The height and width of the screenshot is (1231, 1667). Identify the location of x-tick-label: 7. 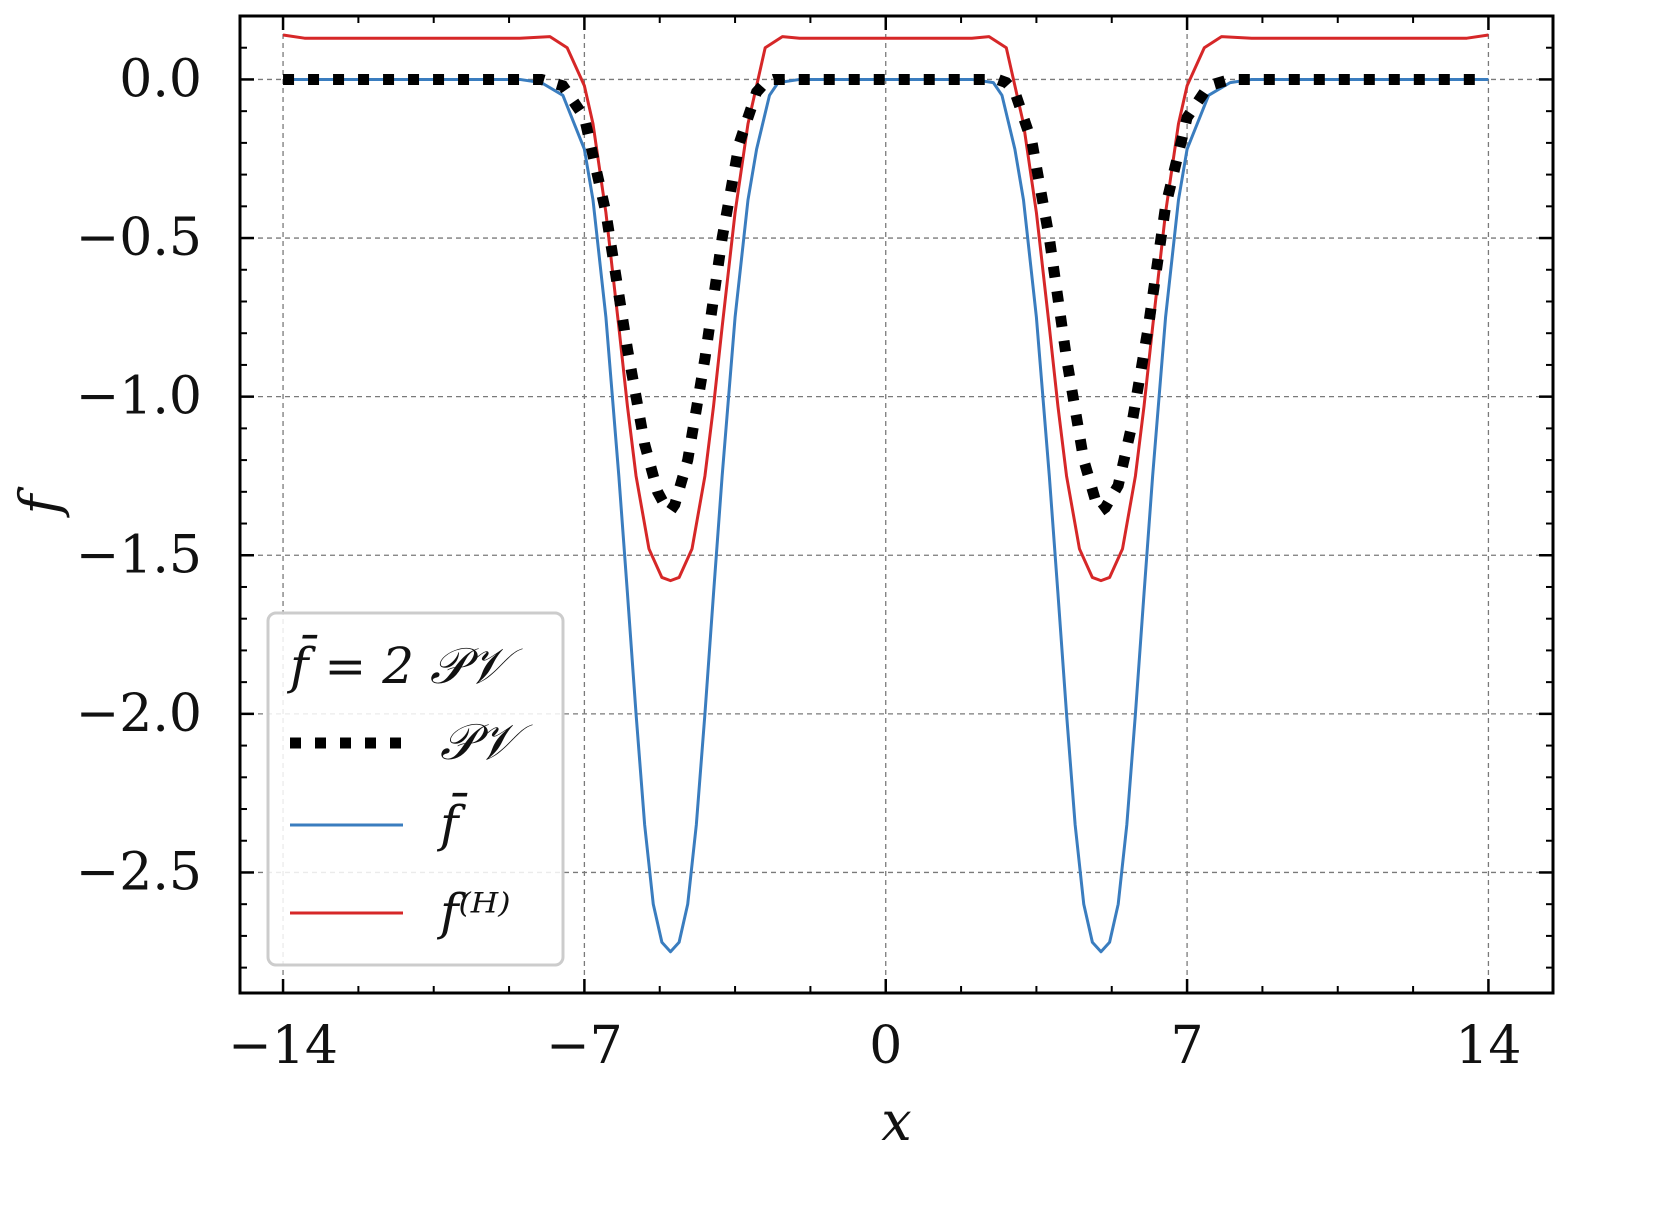
(1187, 1046).